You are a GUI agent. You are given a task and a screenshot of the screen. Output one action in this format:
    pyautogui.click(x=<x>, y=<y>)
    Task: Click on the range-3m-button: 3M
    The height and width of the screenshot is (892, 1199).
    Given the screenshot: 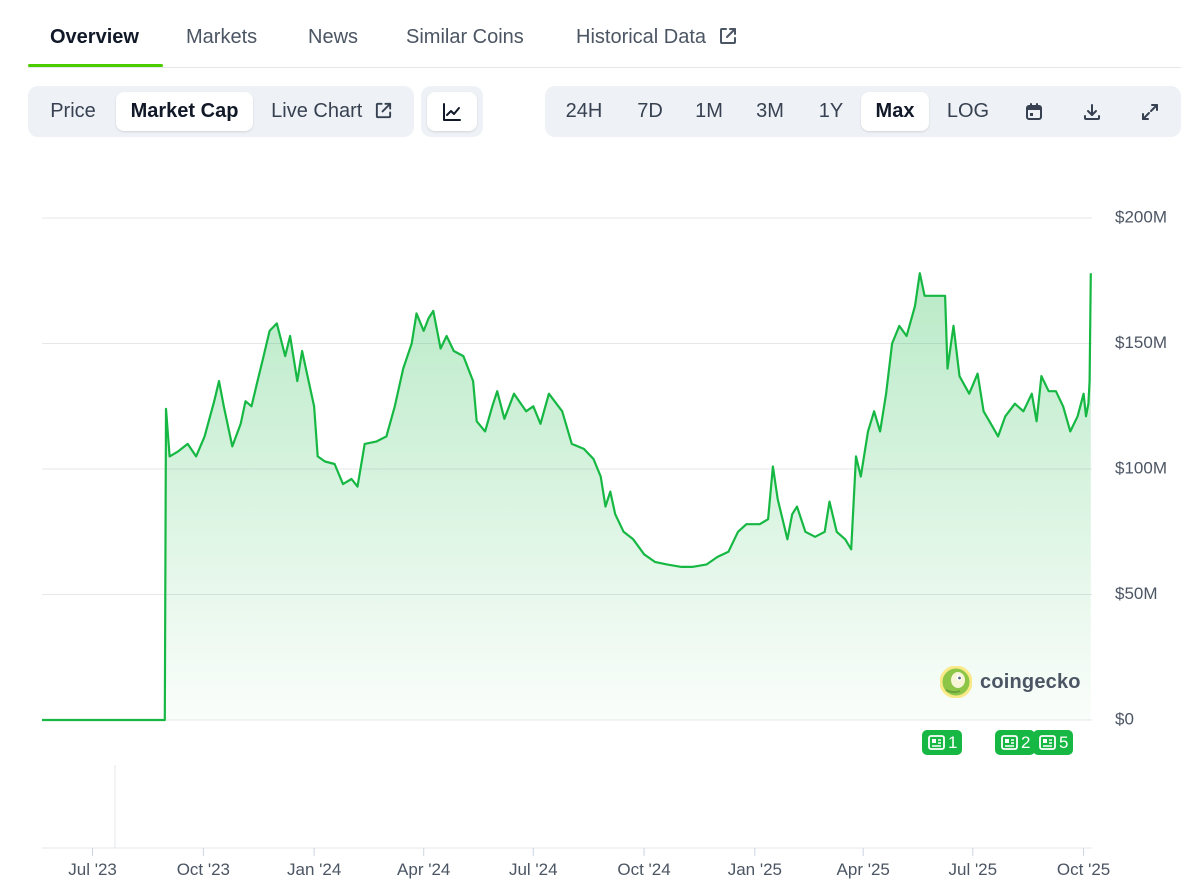 What is the action you would take?
    pyautogui.click(x=770, y=111)
    